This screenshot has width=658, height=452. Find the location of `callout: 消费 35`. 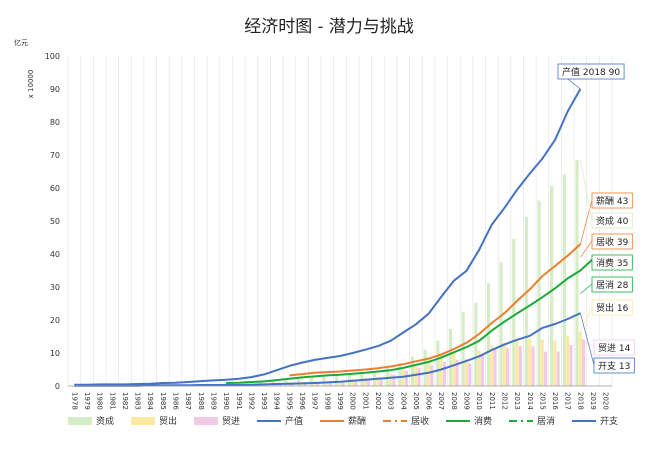

callout: 消费 35 is located at coordinates (612, 262).